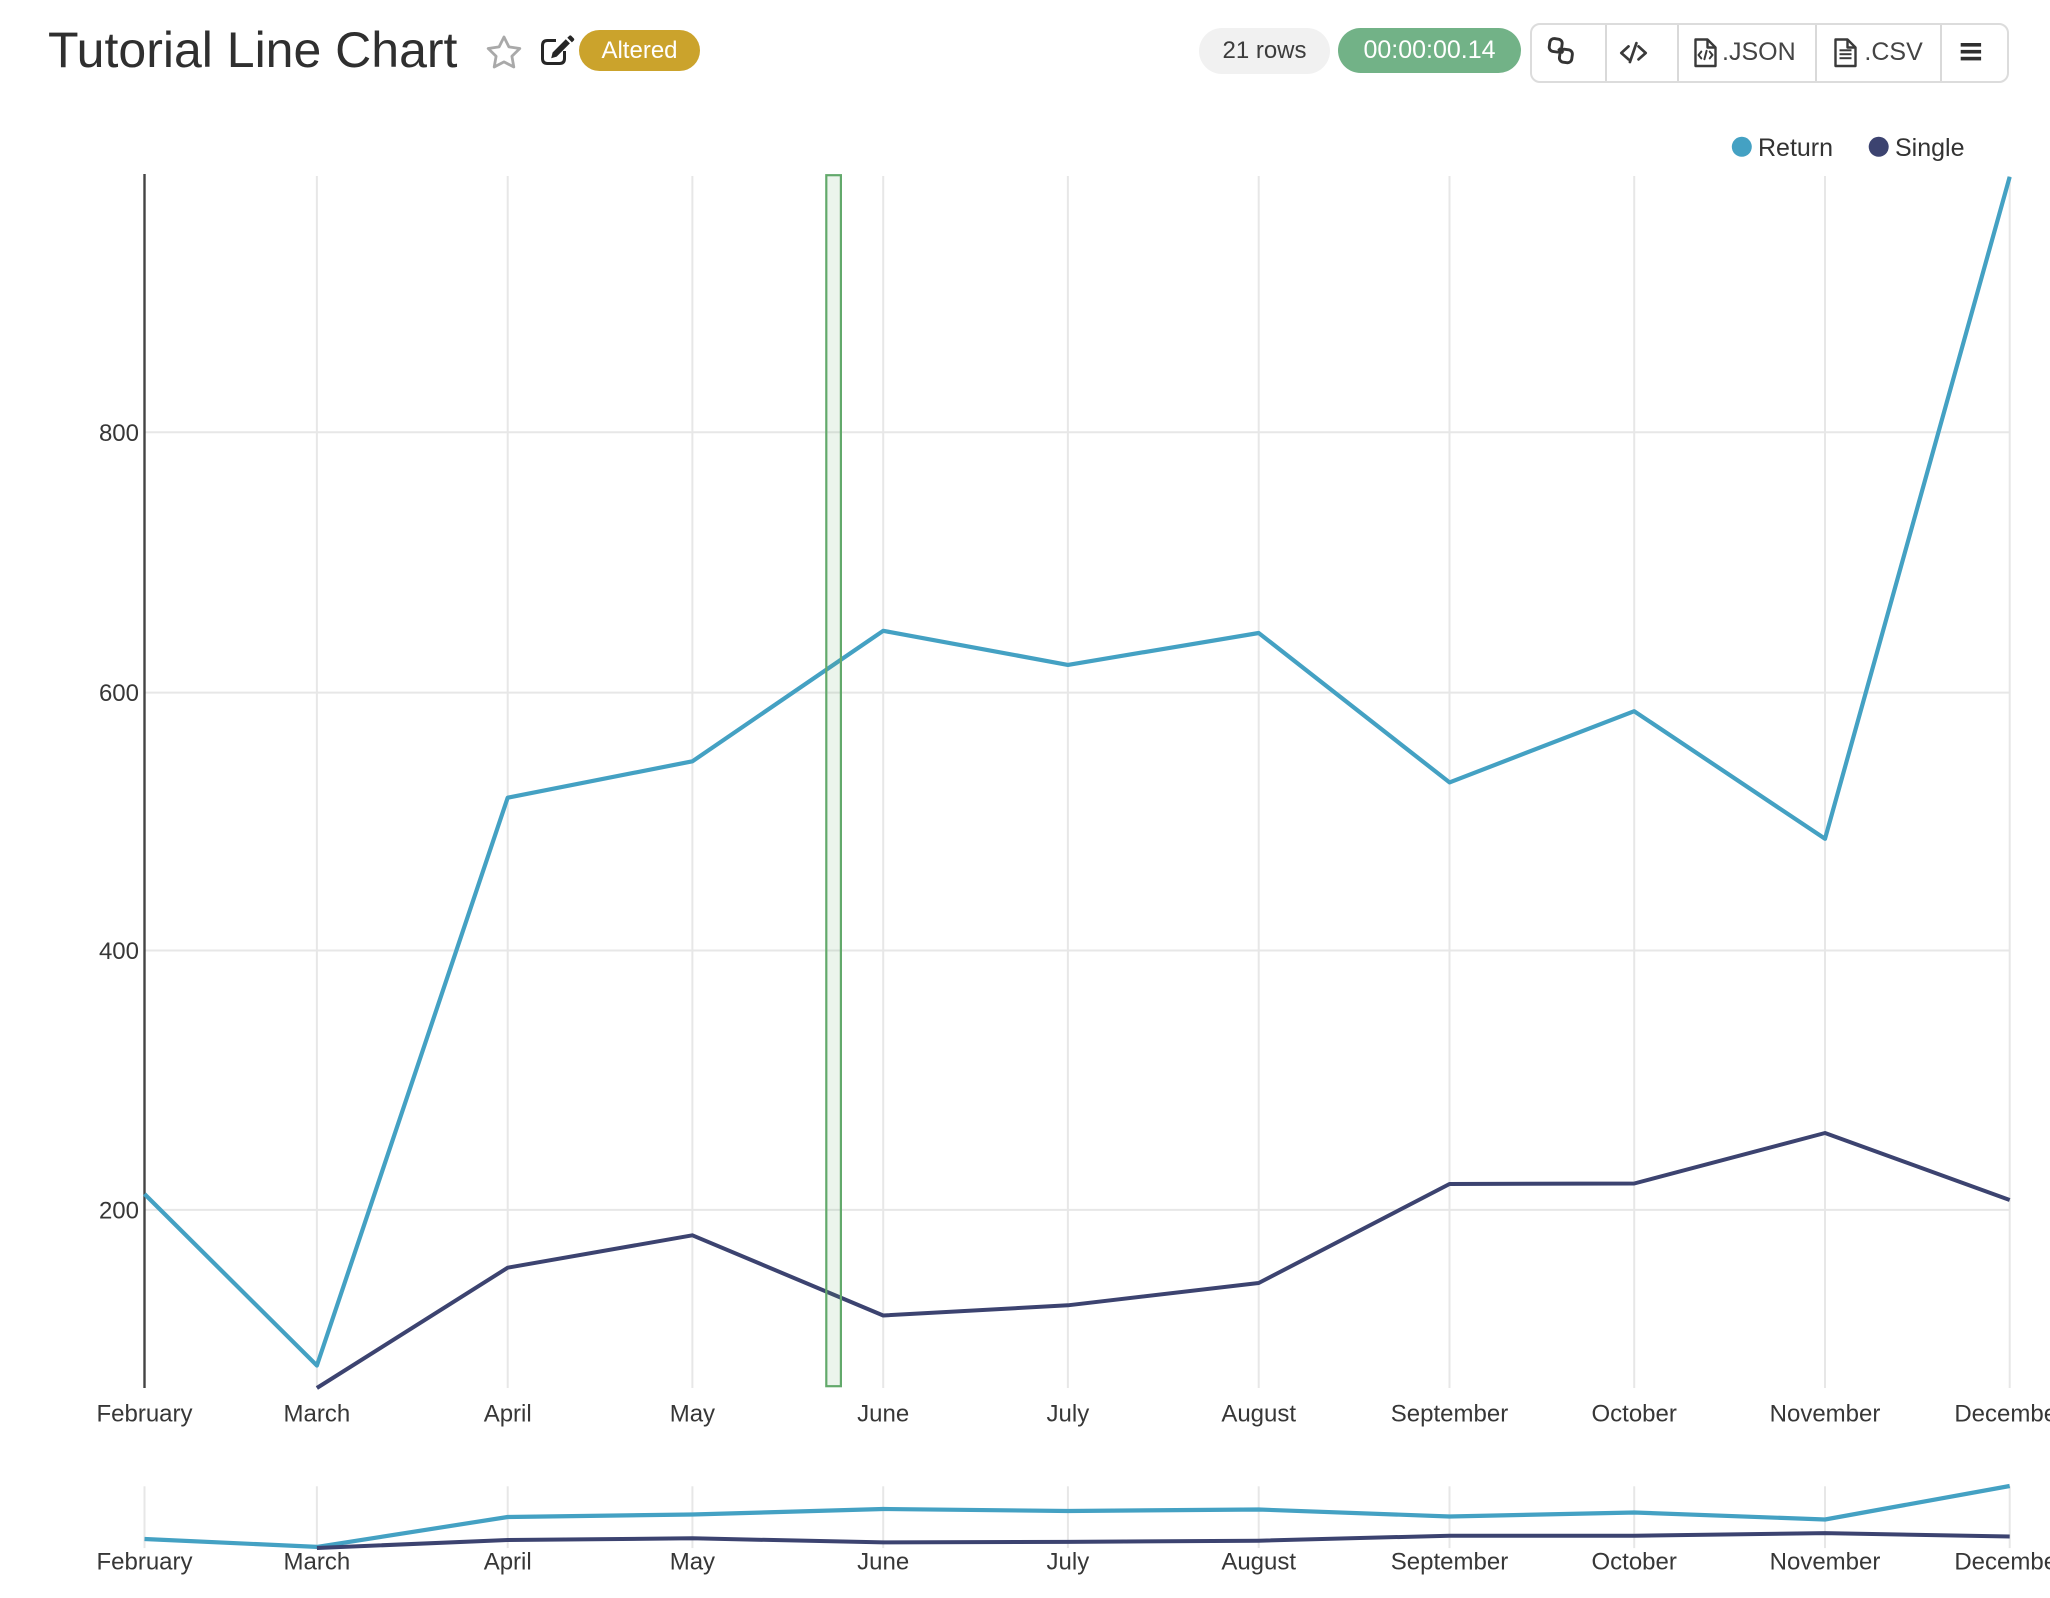  Describe the element at coordinates (1795, 148) in the screenshot. I see `svg-text: Return` at that location.